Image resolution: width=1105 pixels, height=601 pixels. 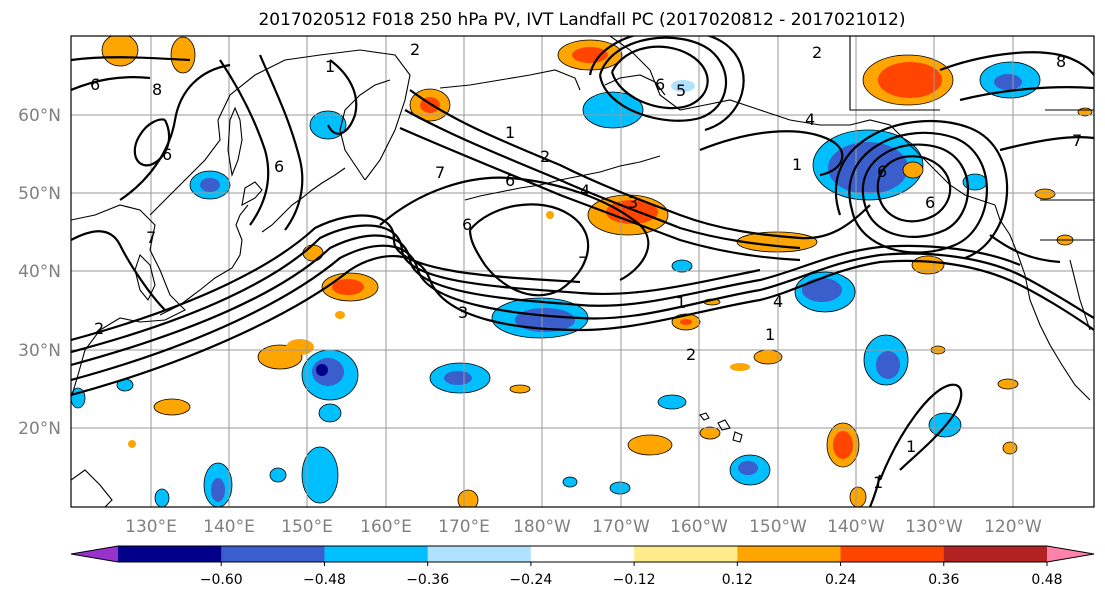 What do you see at coordinates (39, 429) in the screenshot?
I see `lat-label: 20°N` at bounding box center [39, 429].